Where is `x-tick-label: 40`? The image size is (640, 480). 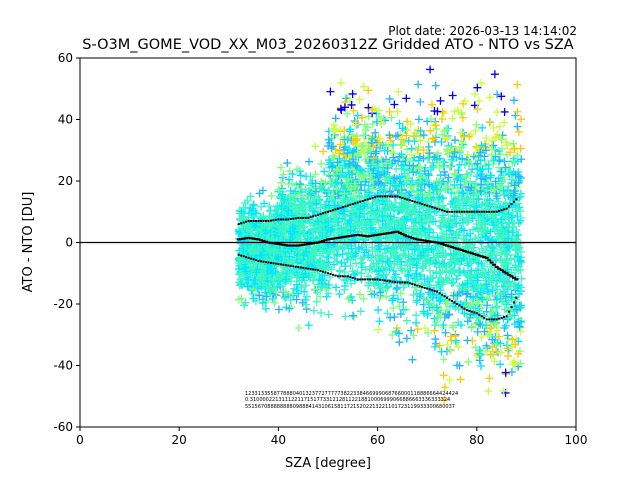 x-tick-label: 40 is located at coordinates (278, 440).